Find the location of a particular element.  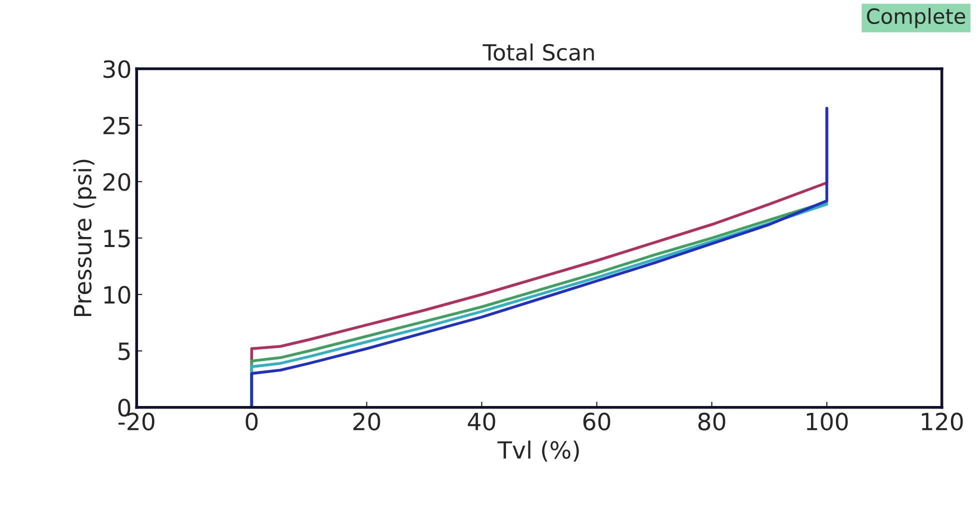

x-tick-label: 0 is located at coordinates (252, 421).